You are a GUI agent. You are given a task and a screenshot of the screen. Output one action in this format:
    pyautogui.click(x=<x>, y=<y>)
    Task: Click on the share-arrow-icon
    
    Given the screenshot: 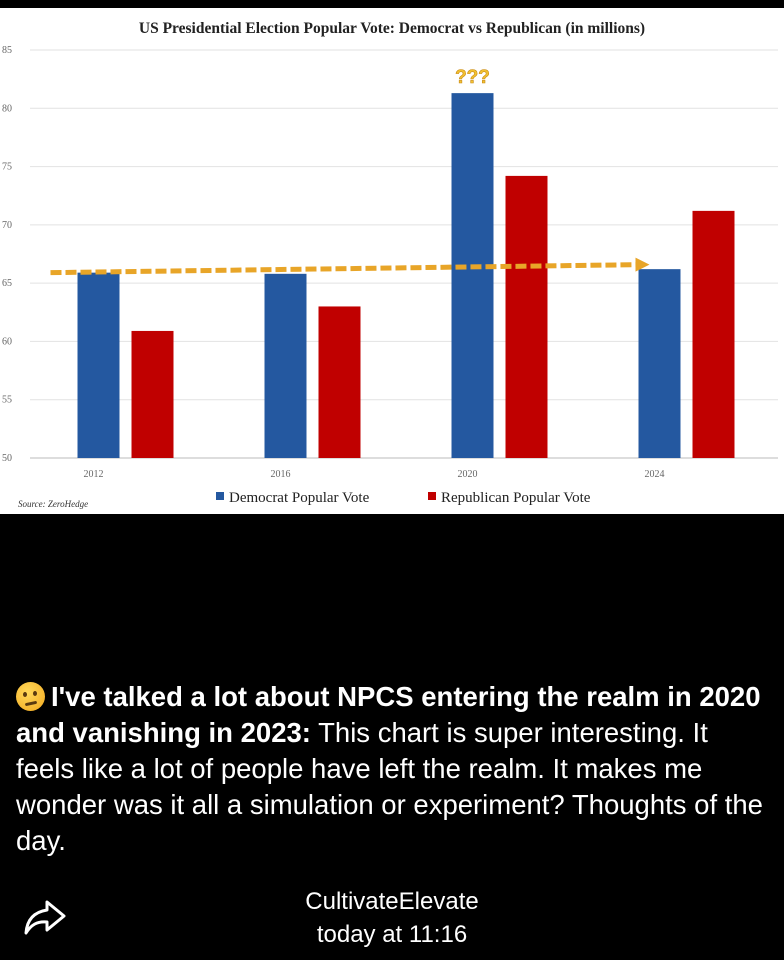 What is the action you would take?
    pyautogui.click(x=45, y=918)
    